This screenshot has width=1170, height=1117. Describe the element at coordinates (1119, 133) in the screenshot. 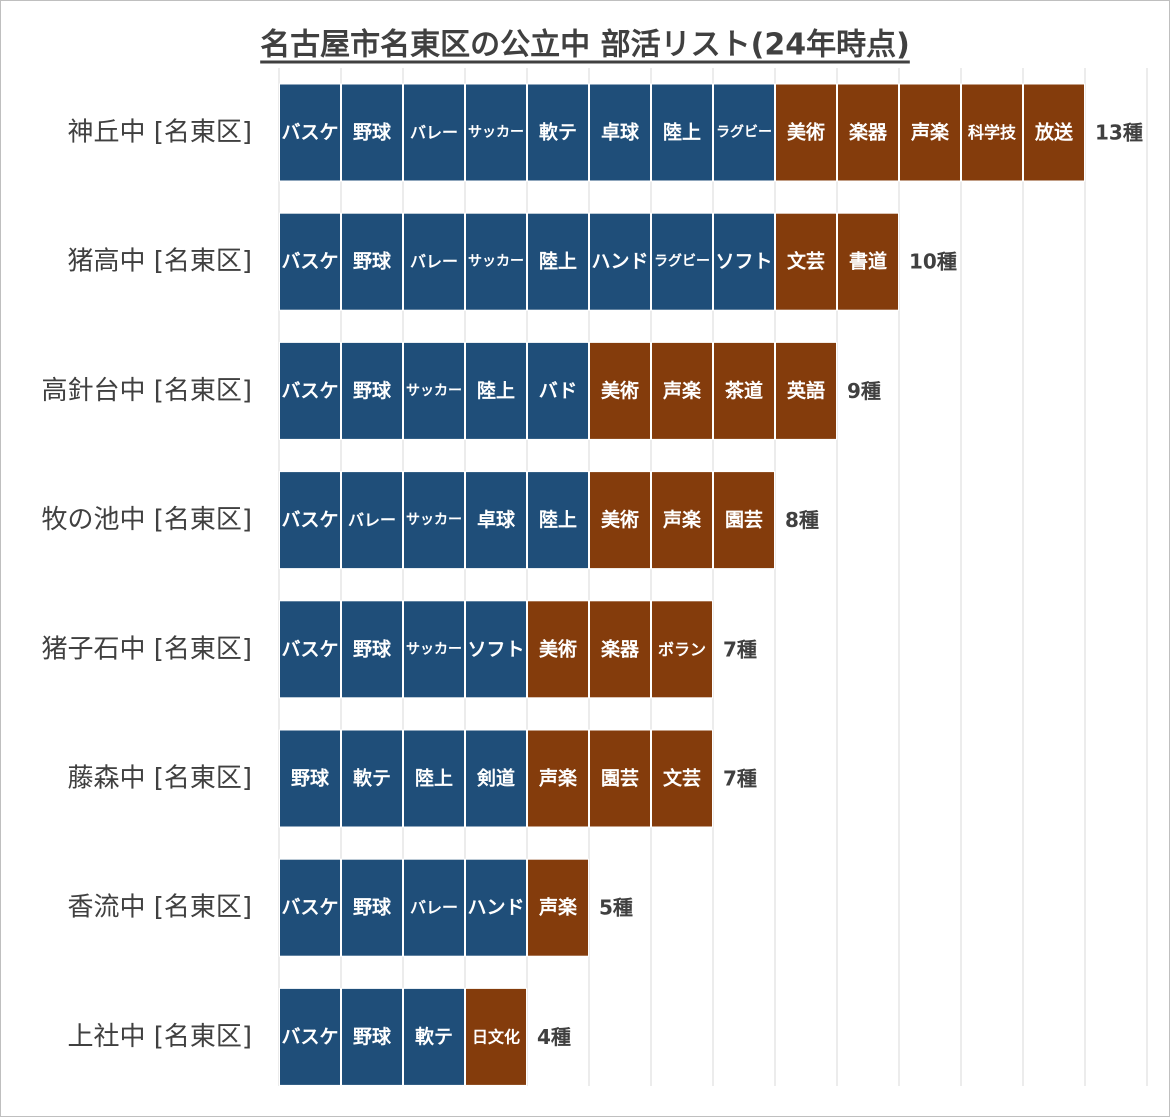

I see `total-label: 13種` at that location.